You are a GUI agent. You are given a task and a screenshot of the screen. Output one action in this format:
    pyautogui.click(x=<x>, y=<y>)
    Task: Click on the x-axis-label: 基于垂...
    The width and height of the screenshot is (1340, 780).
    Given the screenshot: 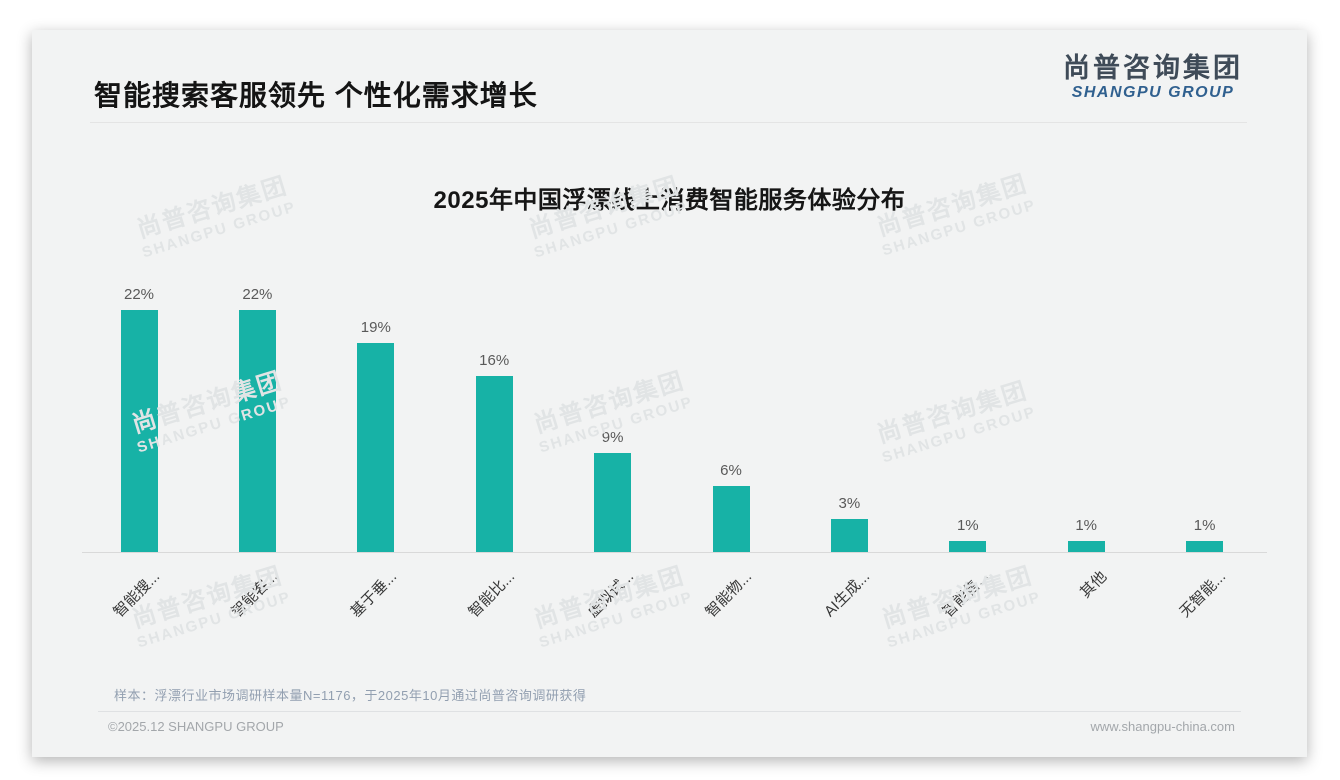 What is the action you would take?
    pyautogui.click(x=373, y=594)
    